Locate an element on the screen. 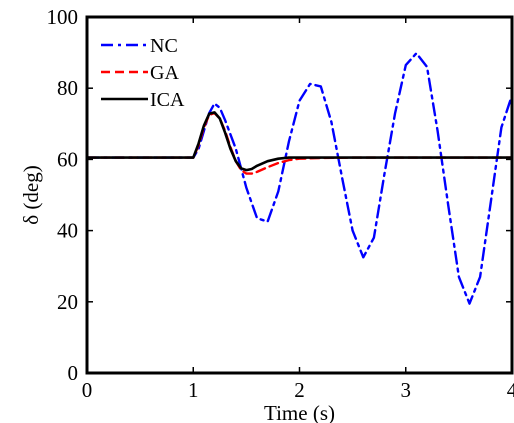 The image size is (514, 423). y-tick-label: 100 is located at coordinates (63, 17).